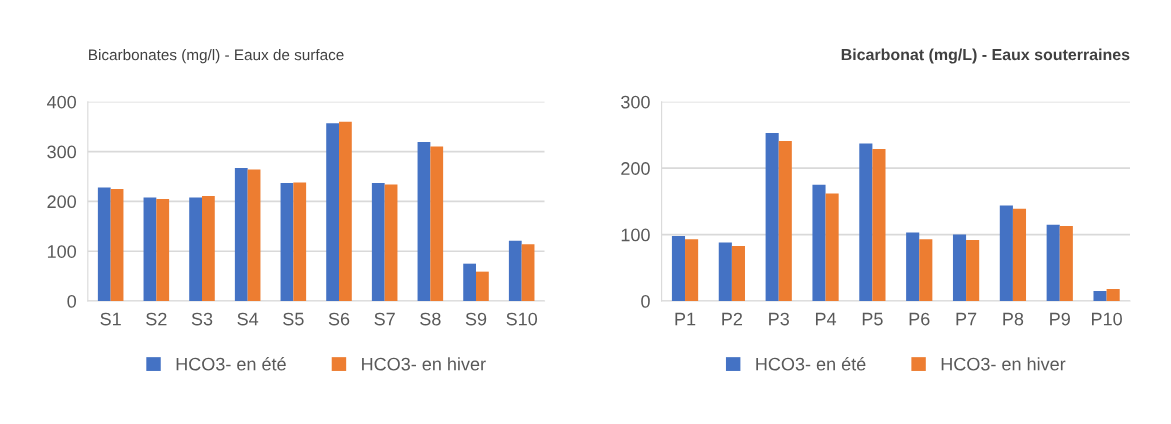  I want to click on y-tick-label: 400, so click(62, 102).